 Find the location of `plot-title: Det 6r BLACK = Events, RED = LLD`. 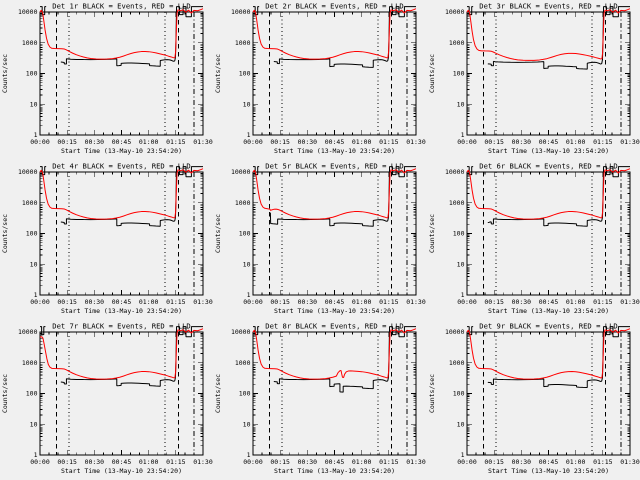

plot-title: Det 6r BLACK = Events, RED = LLD is located at coordinates (548, 166).